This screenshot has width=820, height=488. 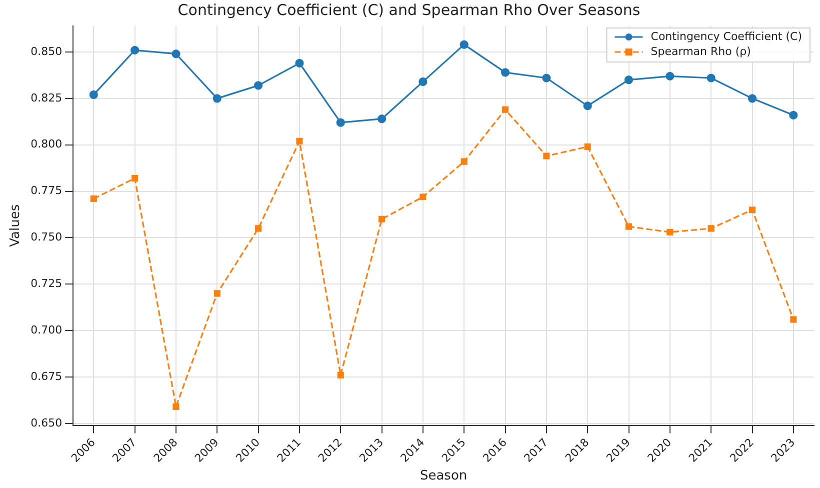 What do you see at coordinates (700, 51) in the screenshot?
I see `legend-label: Spearman Rho (ρ)` at bounding box center [700, 51].